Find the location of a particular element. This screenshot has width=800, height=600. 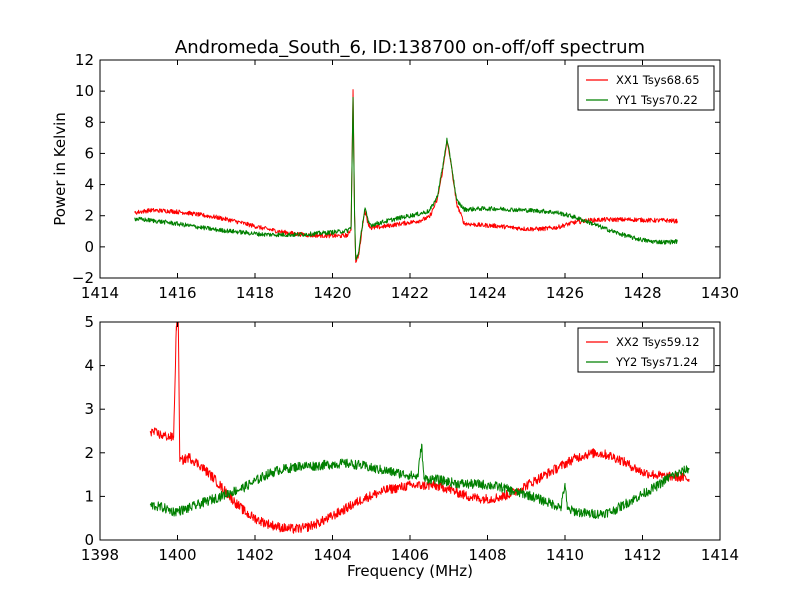

top-x-tick-label: 1426 is located at coordinates (565, 293).